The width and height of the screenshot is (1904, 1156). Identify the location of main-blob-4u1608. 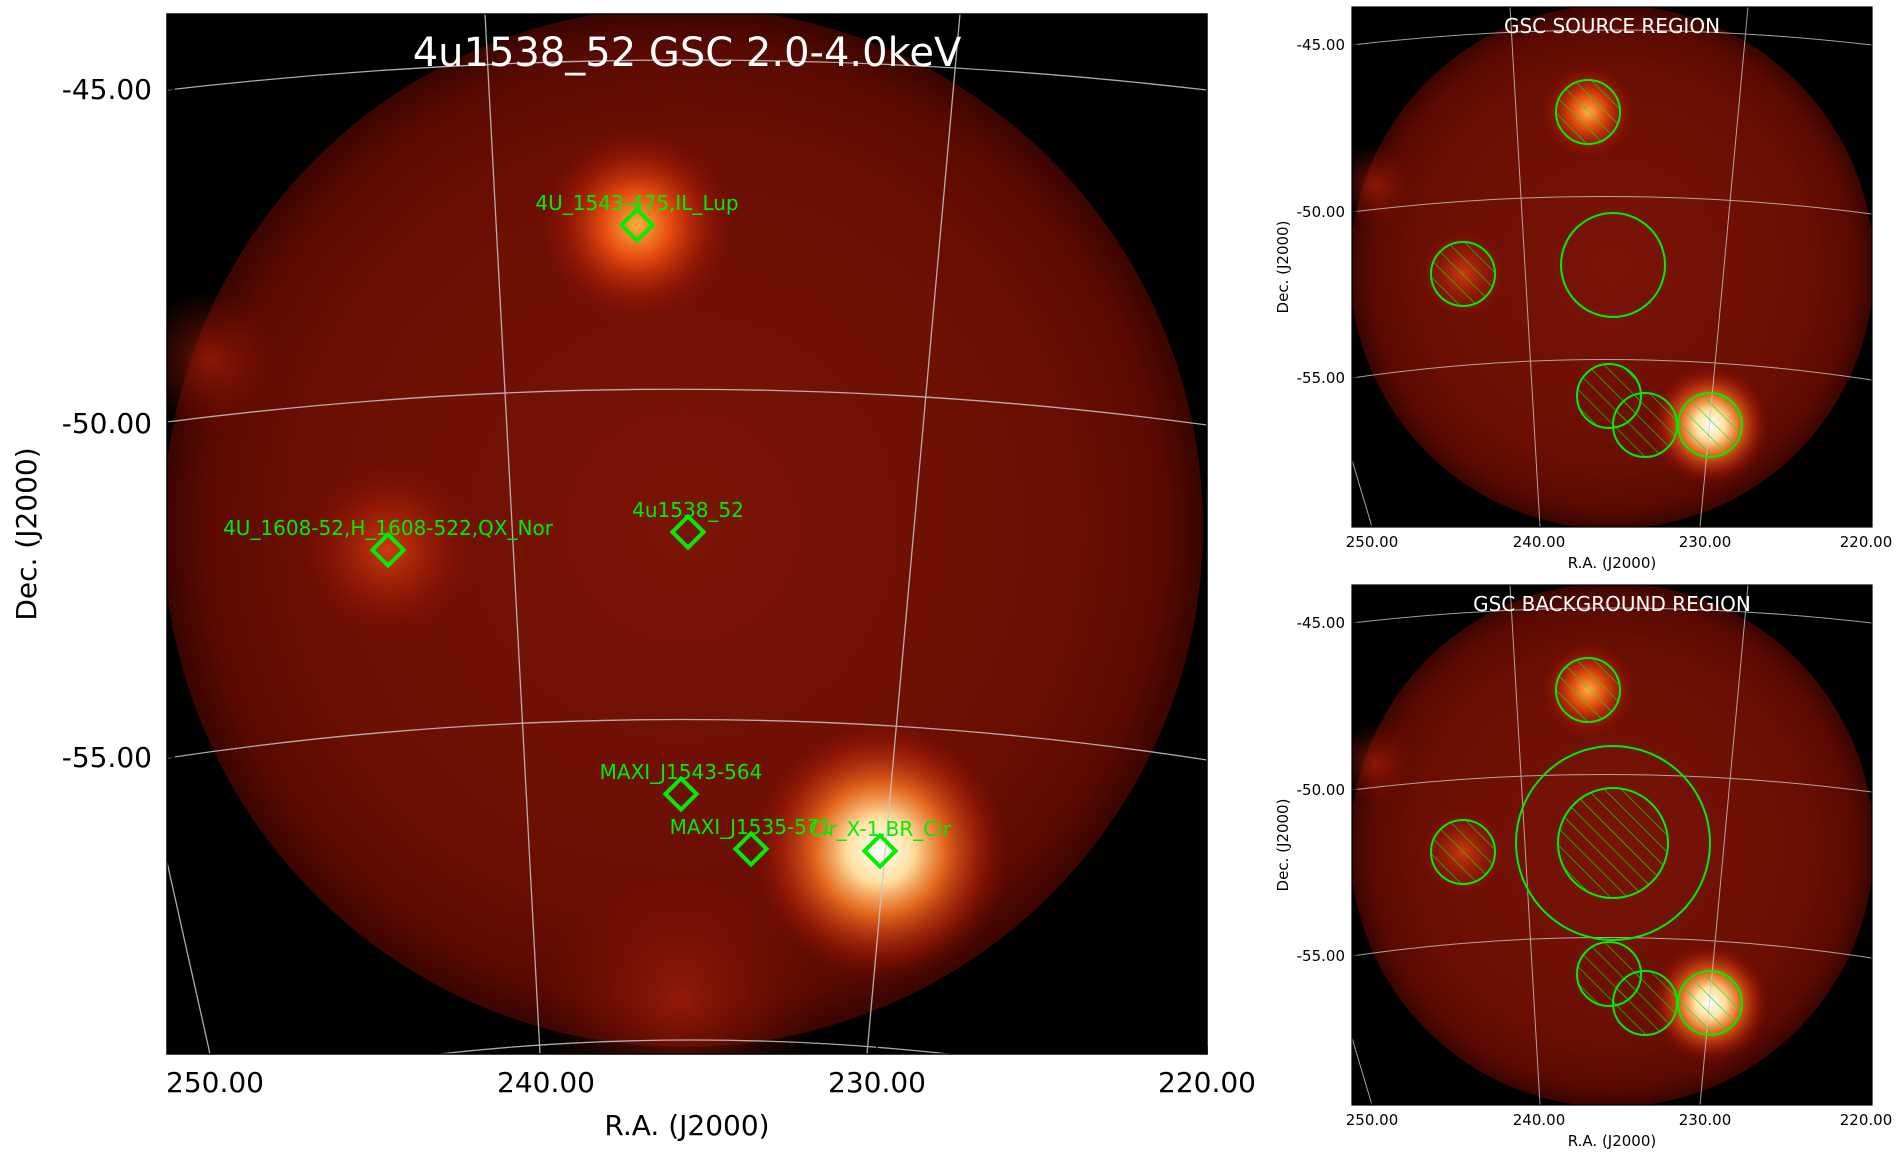
(388, 550).